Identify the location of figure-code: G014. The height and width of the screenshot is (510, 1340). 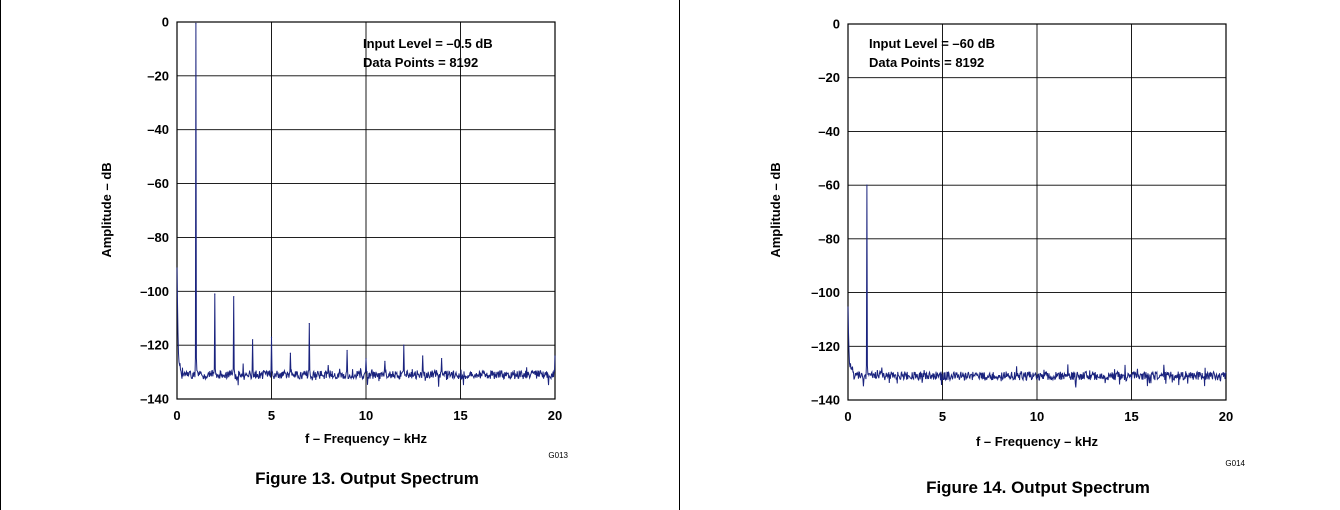
(1235, 463).